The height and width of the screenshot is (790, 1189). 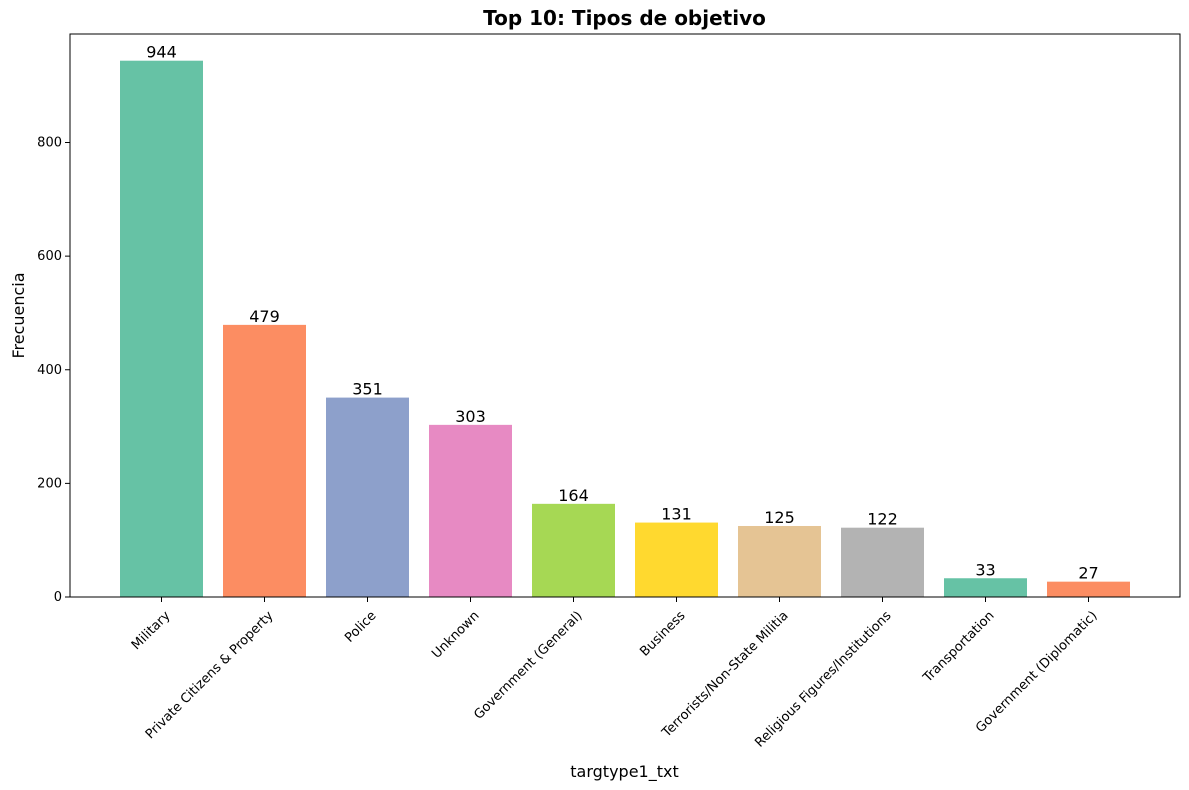 I want to click on data-label: 131, so click(x=676, y=514).